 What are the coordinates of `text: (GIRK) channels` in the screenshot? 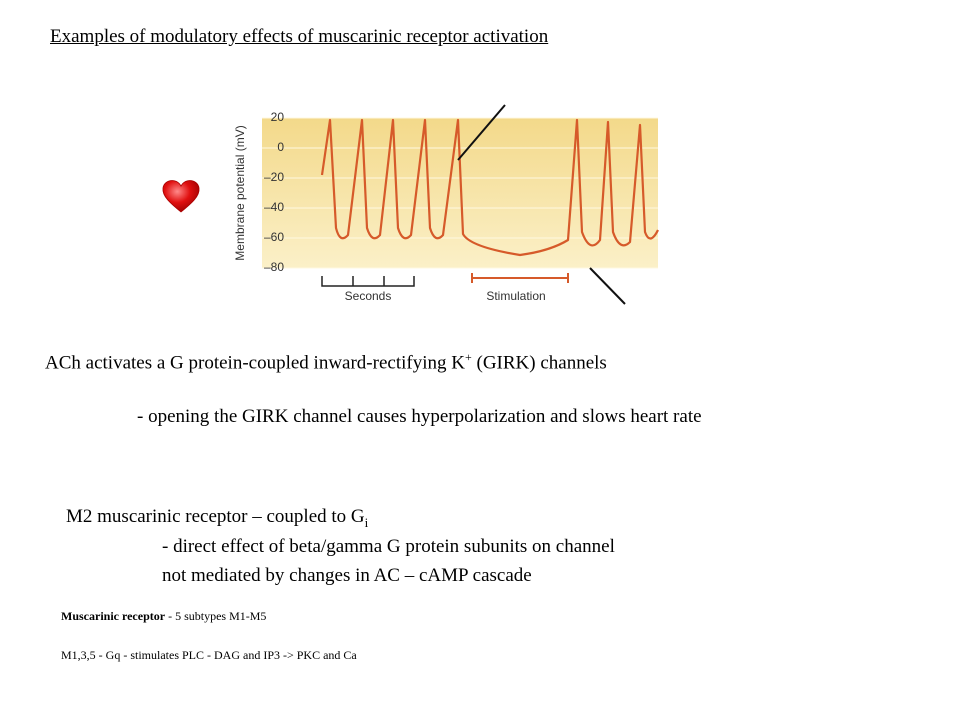 It's located at (539, 363).